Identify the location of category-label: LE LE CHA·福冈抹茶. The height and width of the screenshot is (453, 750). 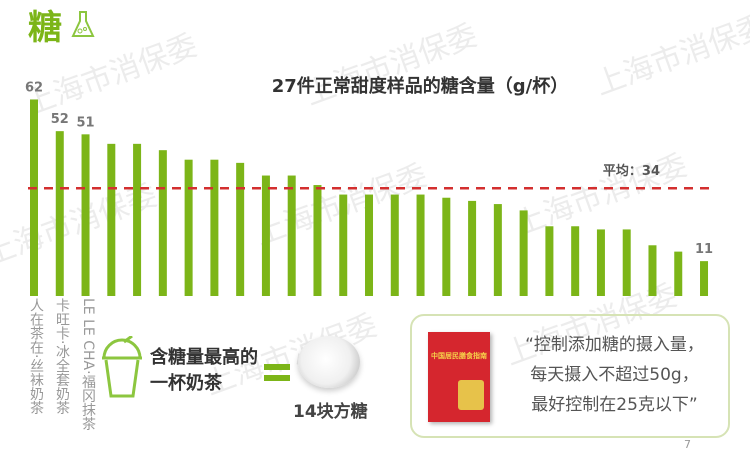
(88, 364).